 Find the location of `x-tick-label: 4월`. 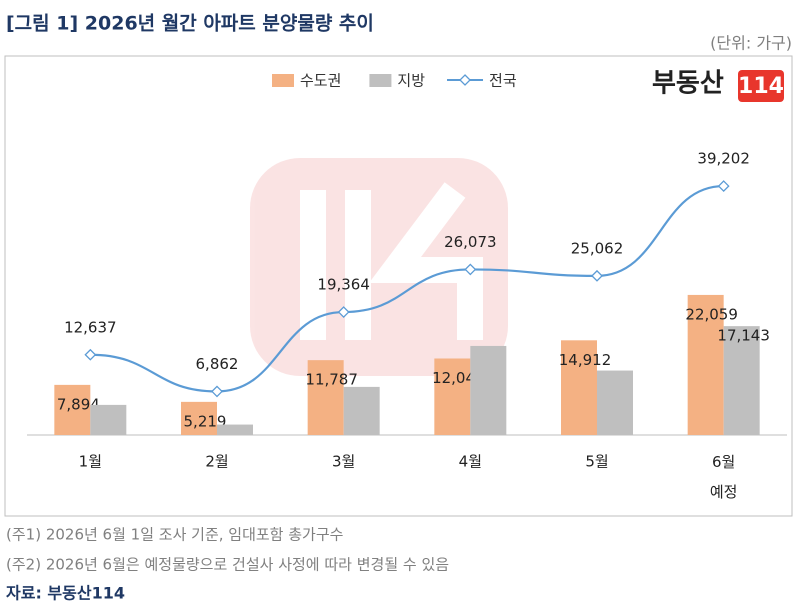

x-tick-label: 4월 is located at coordinates (470, 462).